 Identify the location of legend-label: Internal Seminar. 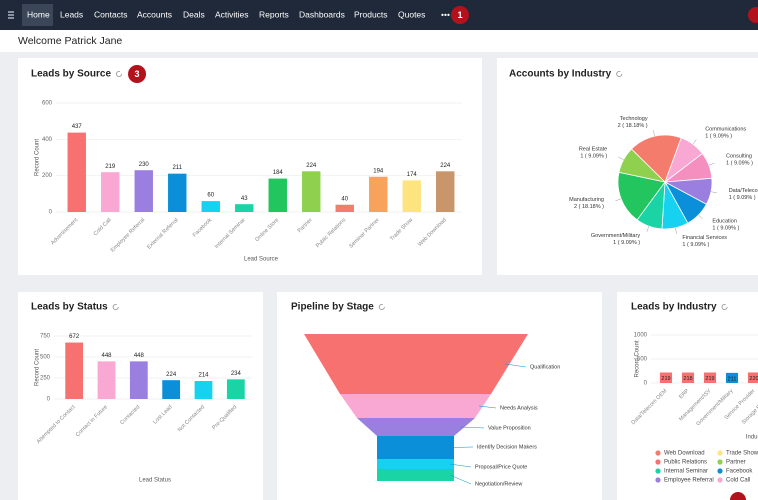
(686, 472).